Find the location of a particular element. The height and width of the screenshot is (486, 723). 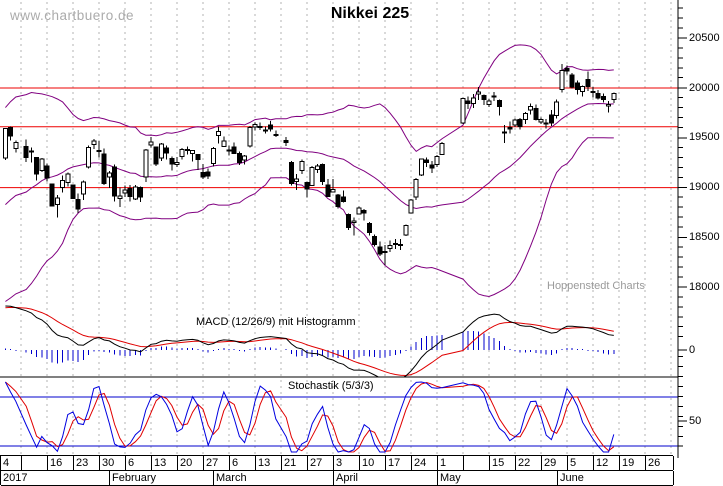

week-label: 12 is located at coordinates (607, 463).